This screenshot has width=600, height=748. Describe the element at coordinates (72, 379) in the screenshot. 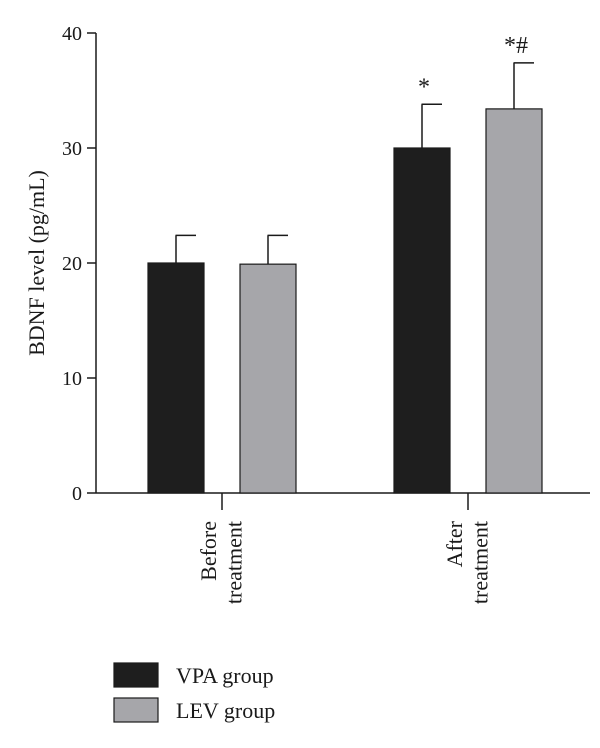

I see `y-tick-label: 10` at that location.